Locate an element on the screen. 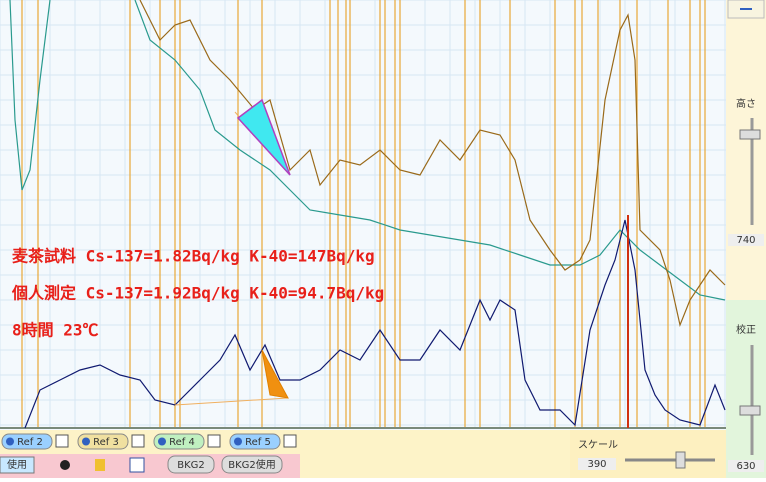 The image size is (766, 482). button-label: BKG2使用 is located at coordinates (252, 464).